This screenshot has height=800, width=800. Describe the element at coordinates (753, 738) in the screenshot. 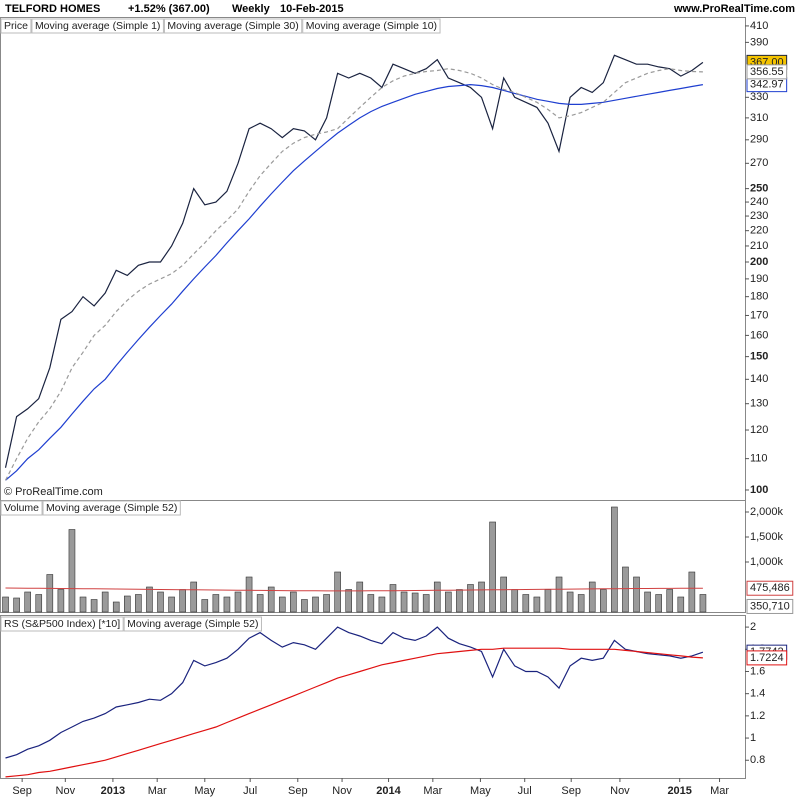

I see `y-tick-label: 1` at that location.